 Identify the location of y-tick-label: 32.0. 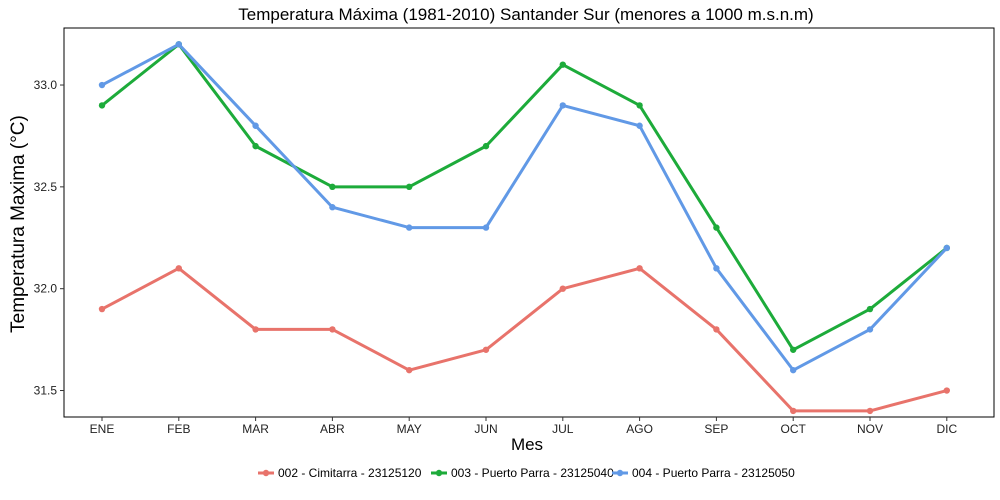
(46, 289).